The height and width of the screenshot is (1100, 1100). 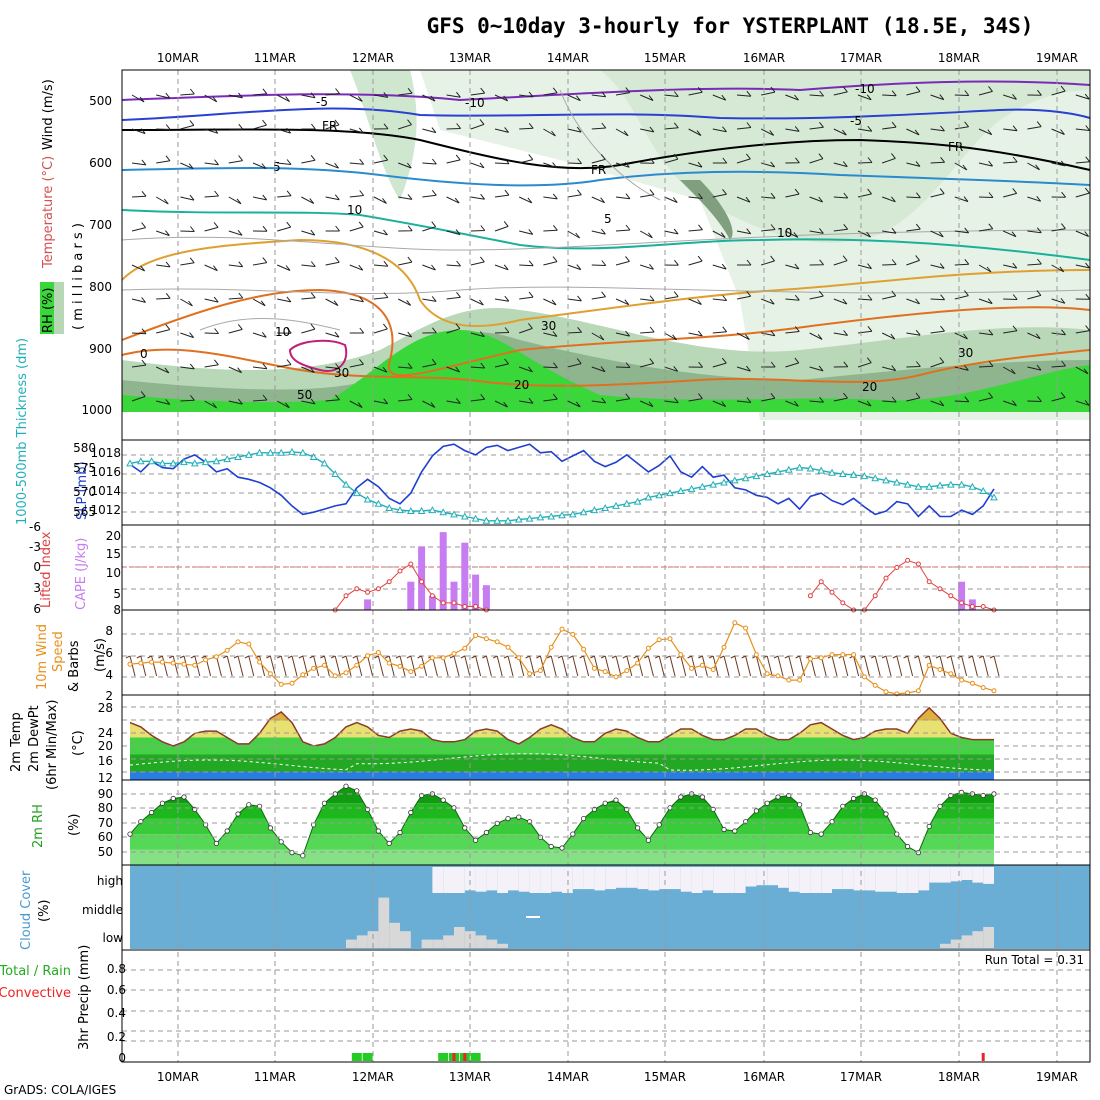 I want to click on temp-tick: 16, so click(x=105, y=761).